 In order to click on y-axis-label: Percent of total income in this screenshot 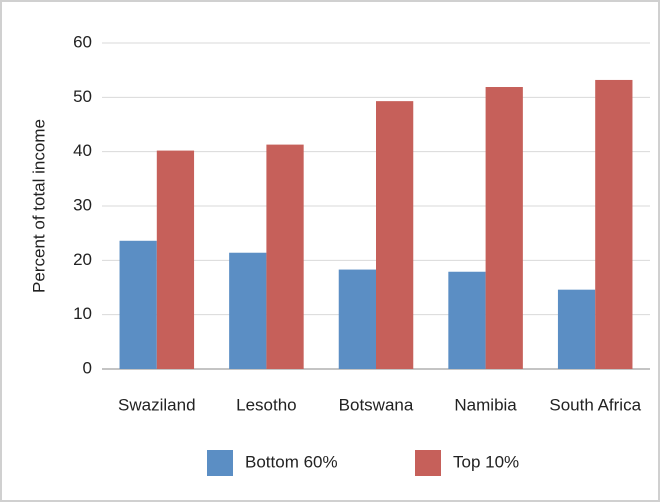, I will do `click(38, 206)`.